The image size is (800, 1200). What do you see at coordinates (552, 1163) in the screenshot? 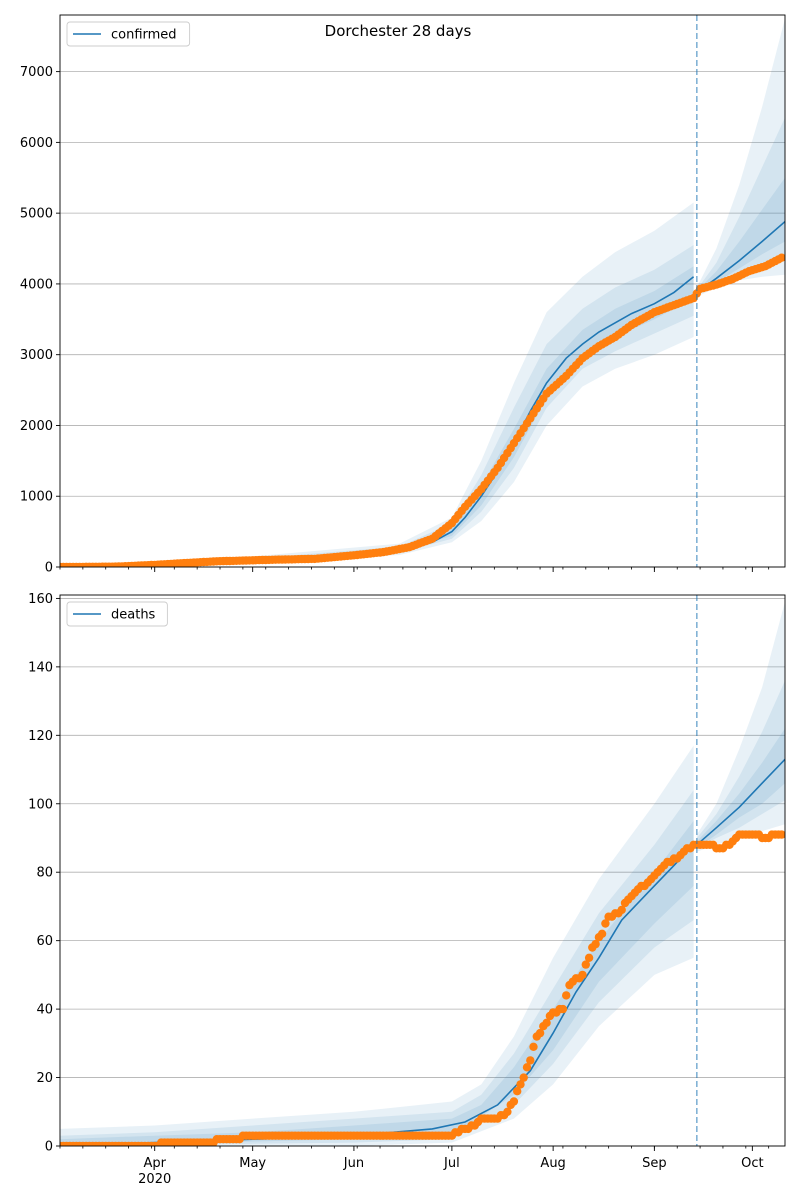
I see `x-tick-label: Aug` at bounding box center [552, 1163].